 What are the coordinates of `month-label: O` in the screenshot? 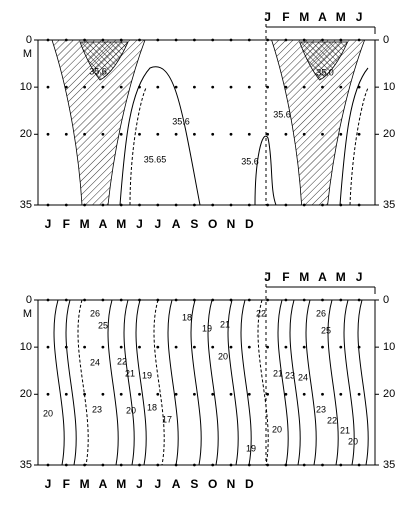 It's located at (212, 224).